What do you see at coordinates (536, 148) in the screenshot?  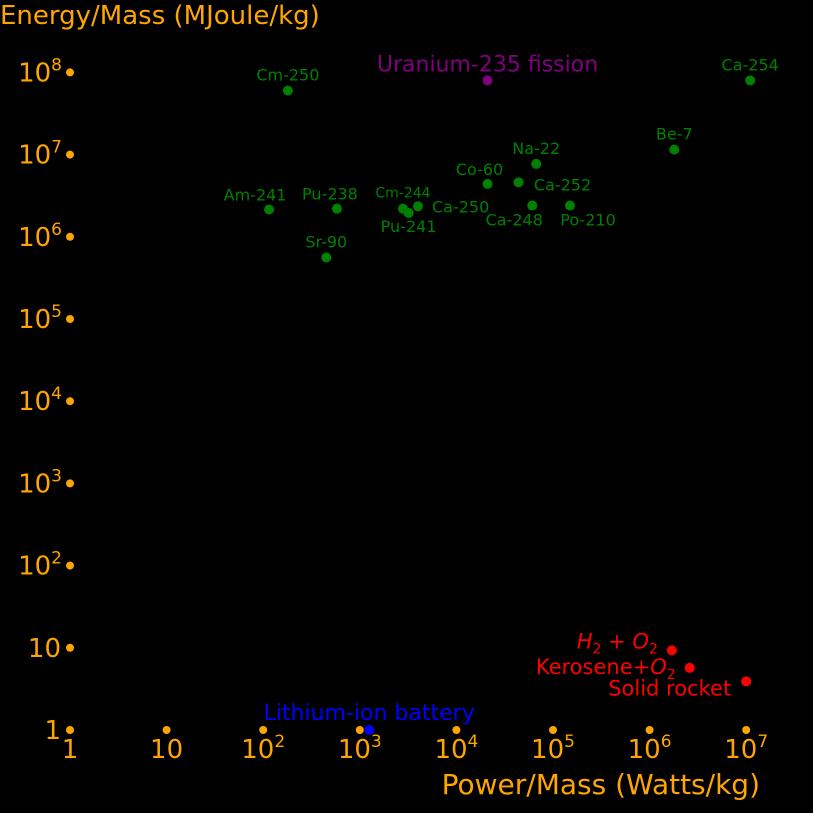 I see `point-label: Na-22` at bounding box center [536, 148].